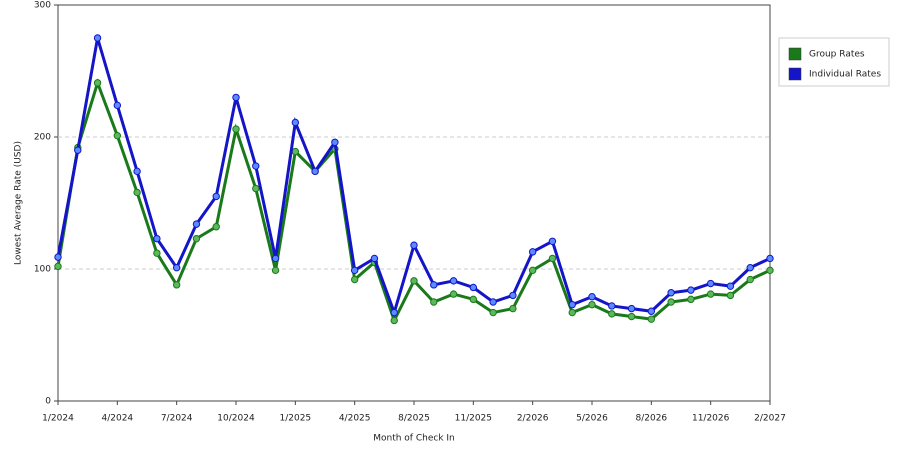  Describe the element at coordinates (42, 6) in the screenshot. I see `y-tick-label: 300` at that location.